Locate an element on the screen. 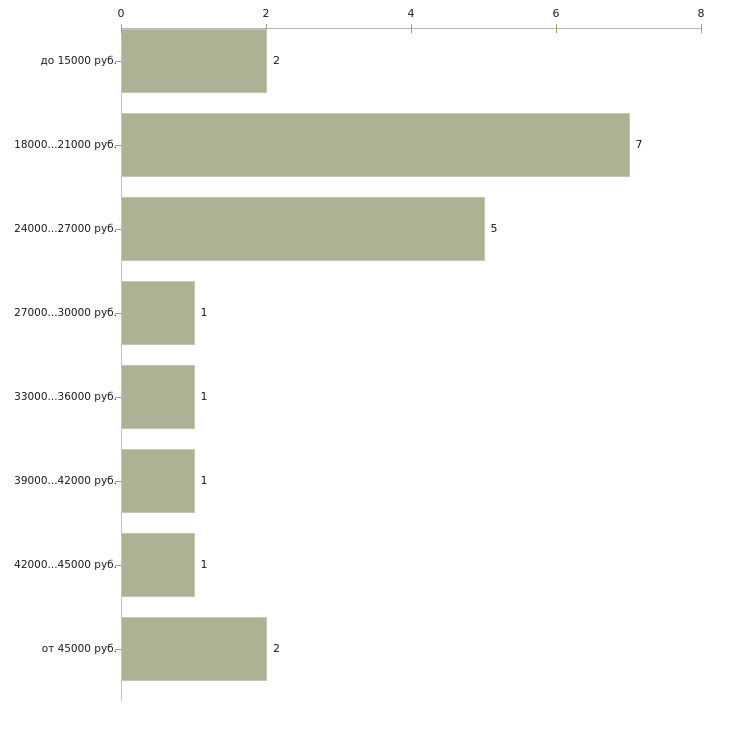  x-axis-tick-label: 8 is located at coordinates (701, 13).